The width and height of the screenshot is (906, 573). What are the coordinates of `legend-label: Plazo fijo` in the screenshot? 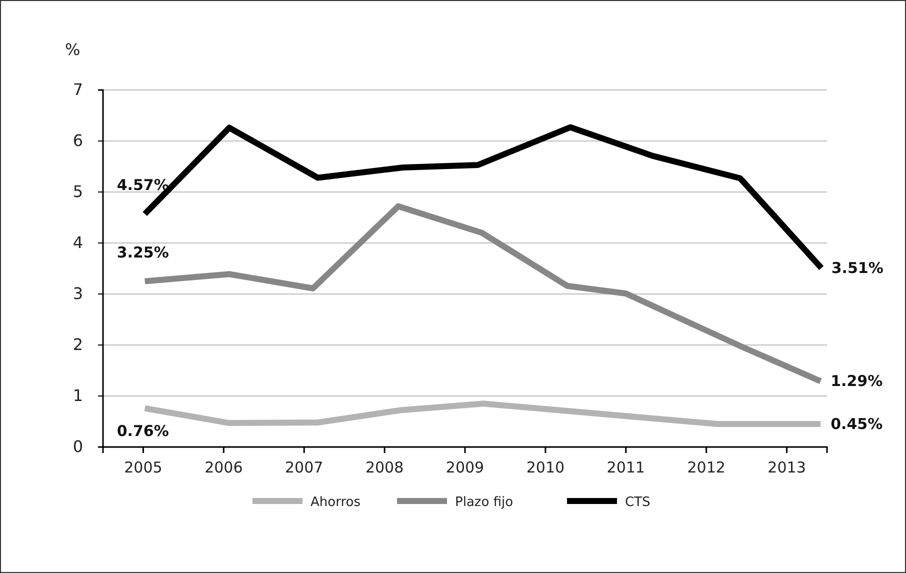 It's located at (484, 502).